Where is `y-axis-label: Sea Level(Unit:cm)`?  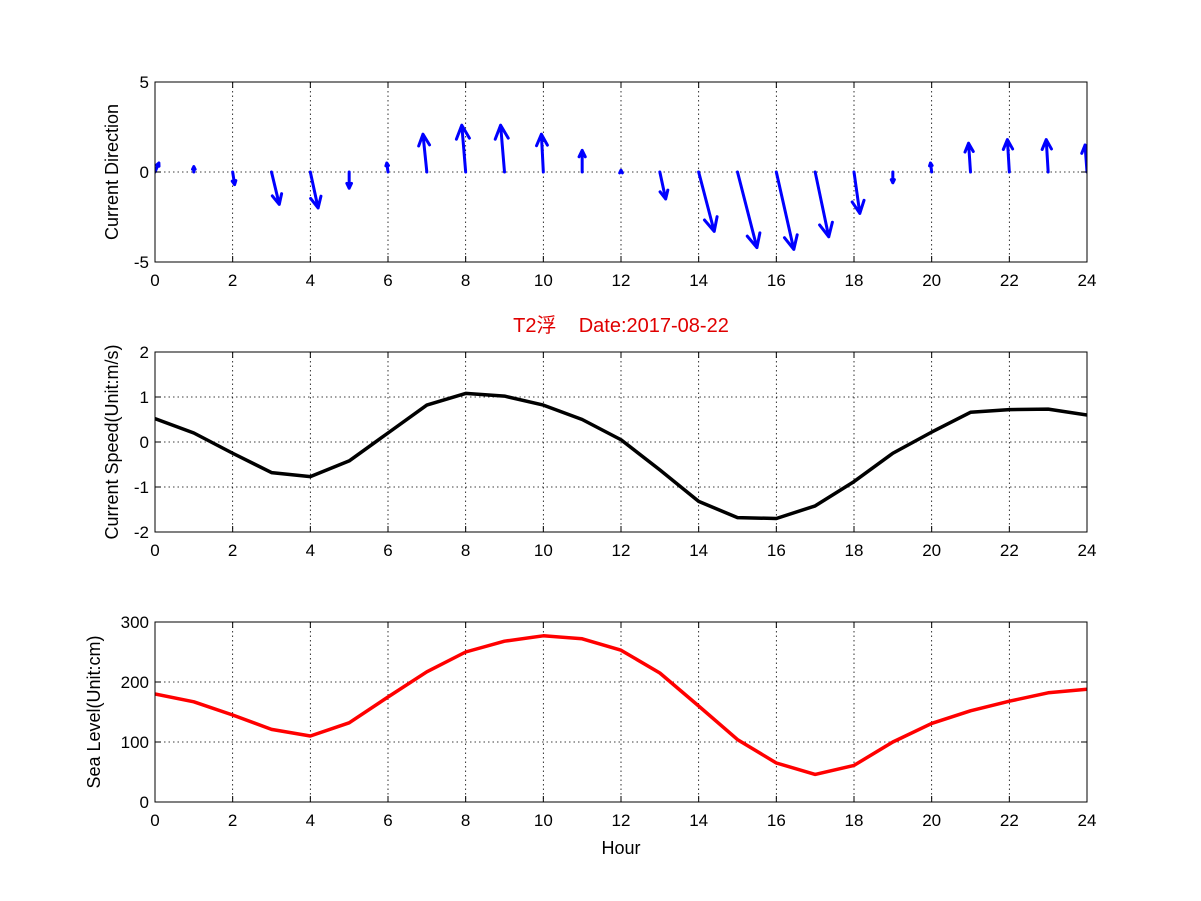 y-axis-label: Sea Level(Unit:cm) is located at coordinates (94, 711).